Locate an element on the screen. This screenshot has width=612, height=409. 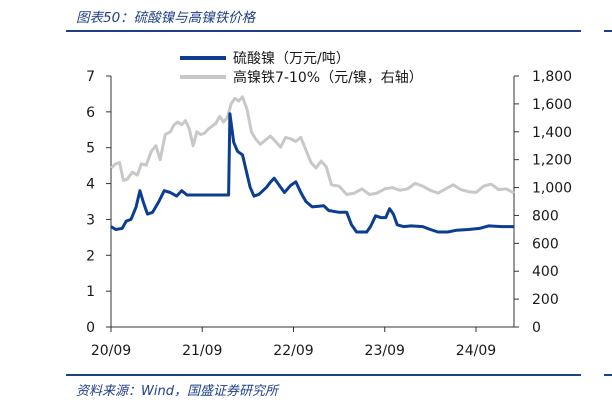
x-tick-label: 22/09 is located at coordinates (293, 351).